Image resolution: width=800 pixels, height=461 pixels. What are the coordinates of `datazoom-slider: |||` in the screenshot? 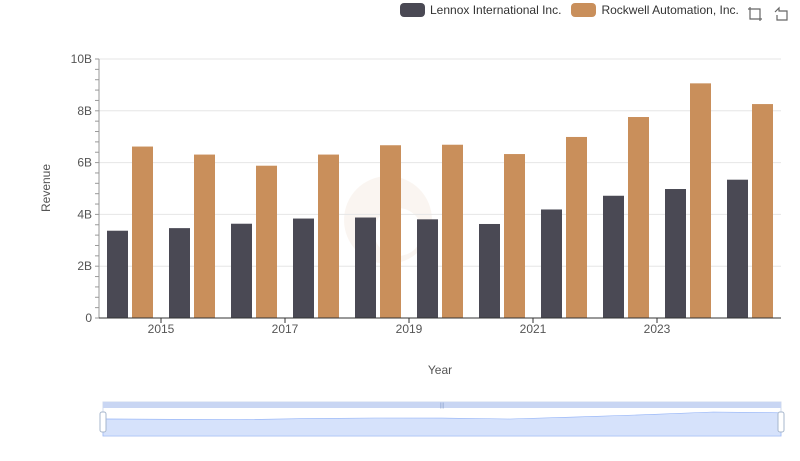 It's located at (442, 419).